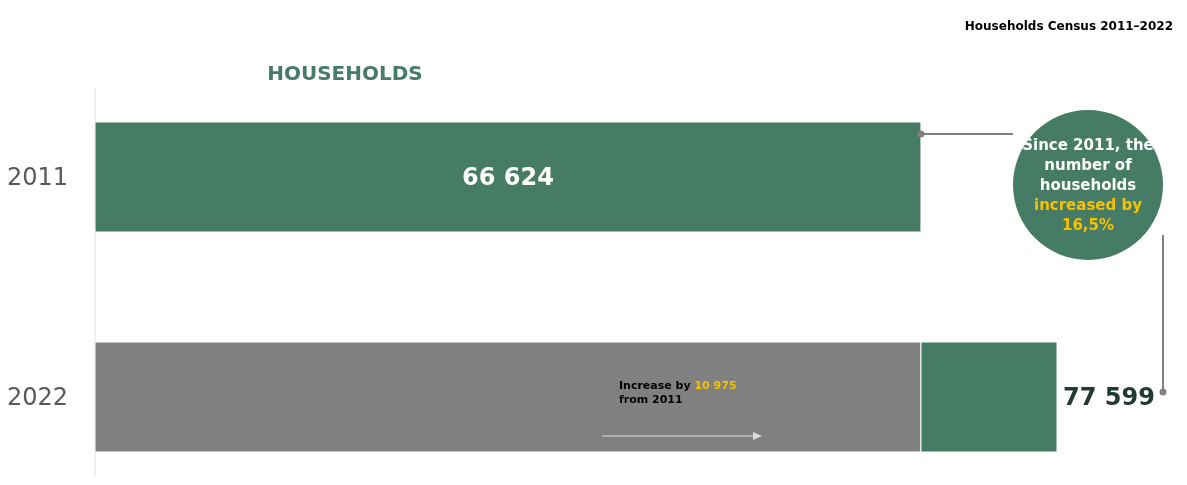 Image resolution: width=1187 pixels, height=485 pixels. Describe the element at coordinates (1088, 215) in the screenshot. I see `annotation: increased by 16,5%` at that location.